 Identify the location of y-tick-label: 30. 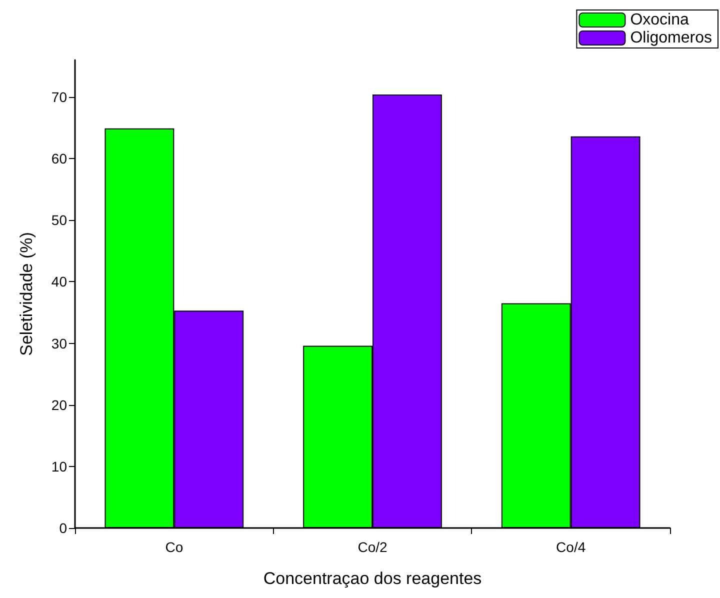
(59, 343).